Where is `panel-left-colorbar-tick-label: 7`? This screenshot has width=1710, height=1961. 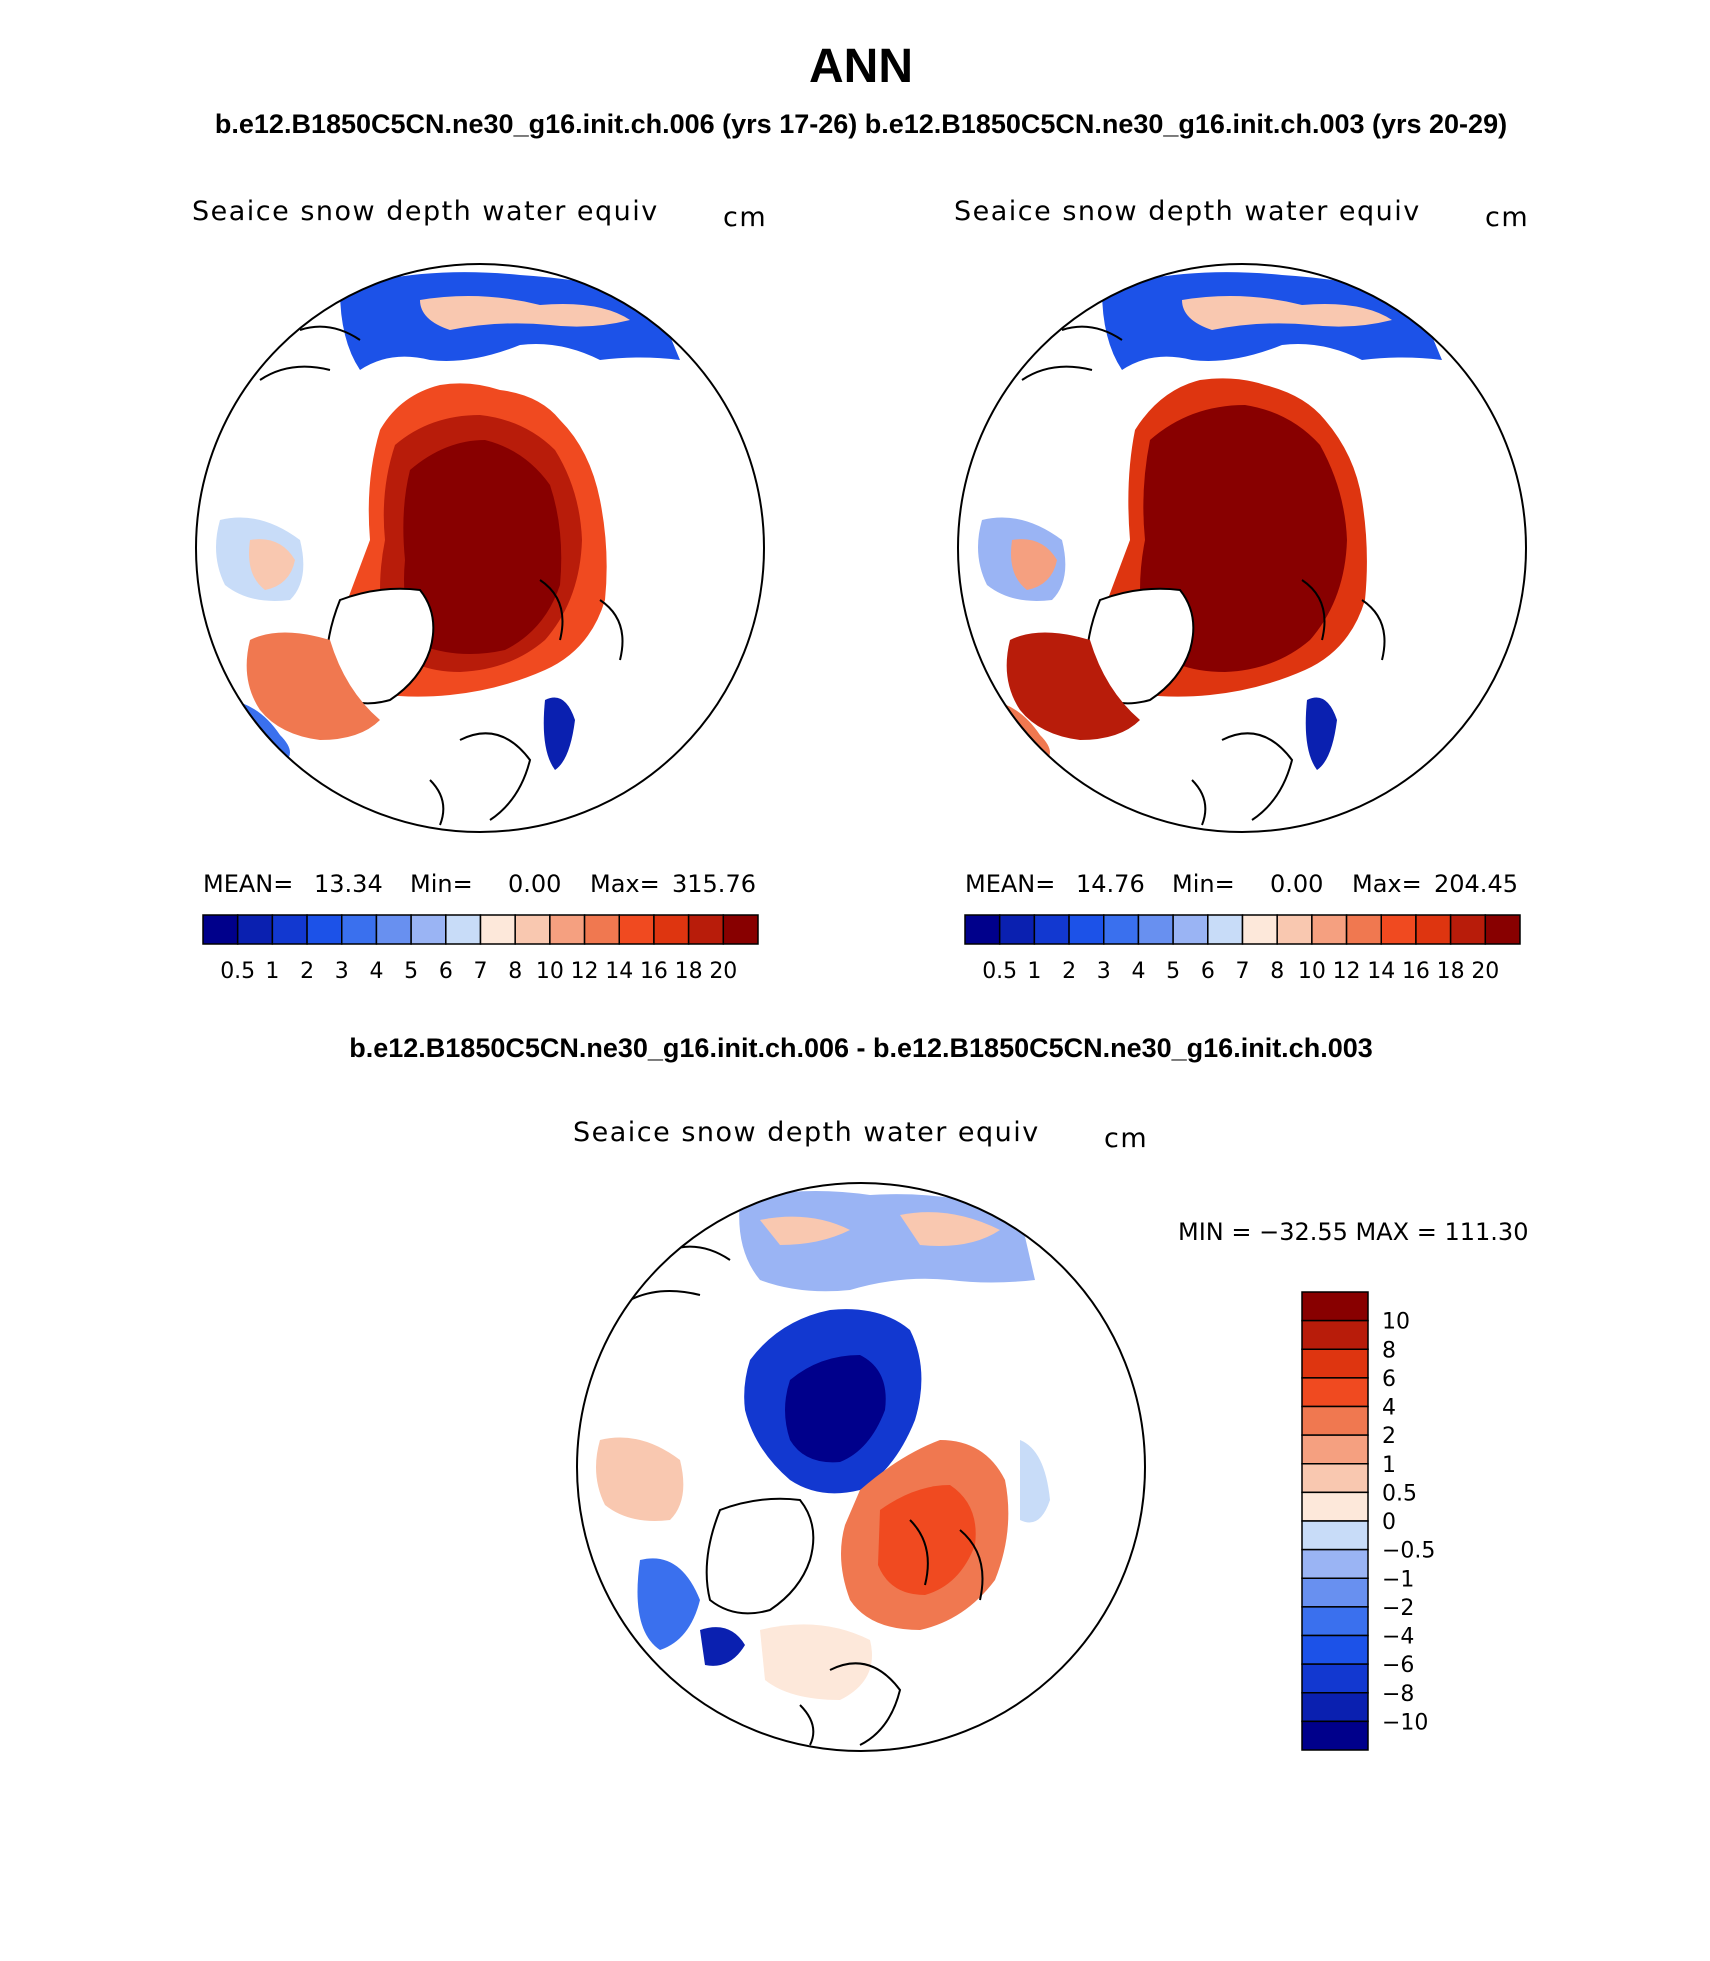 panel-left-colorbar-tick-label: 7 is located at coordinates (481, 971).